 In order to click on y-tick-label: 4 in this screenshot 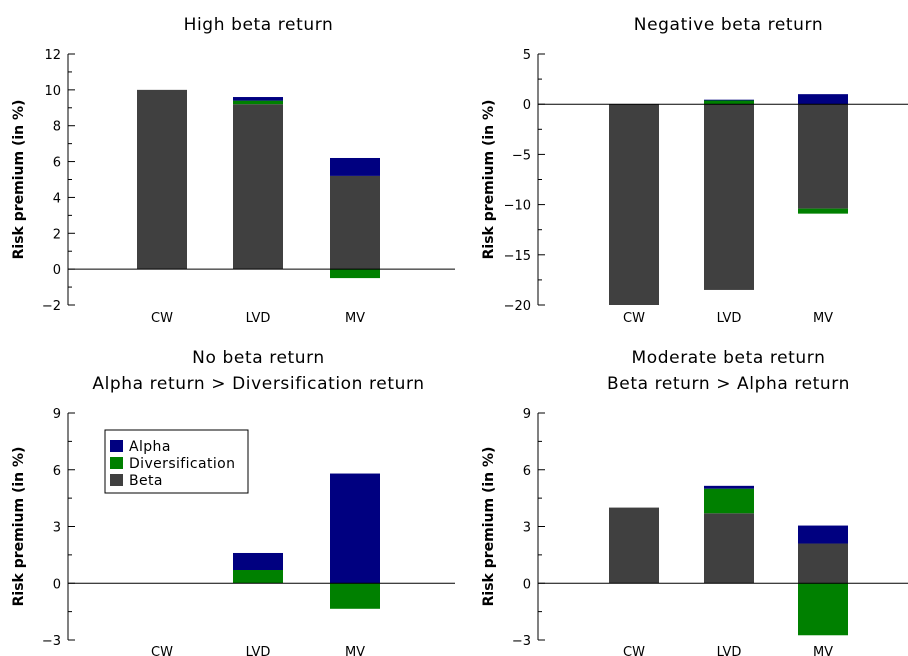, I will do `click(57, 198)`.